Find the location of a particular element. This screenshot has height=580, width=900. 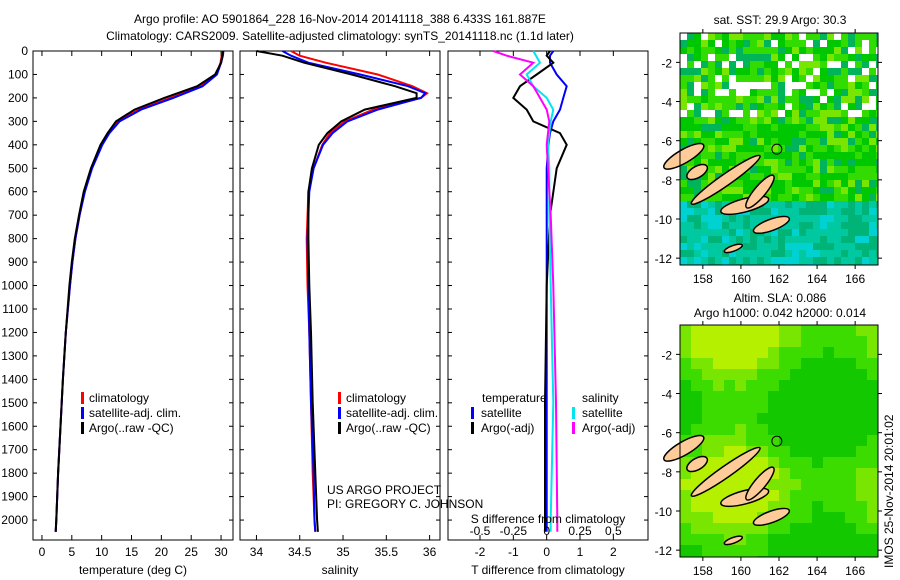

lat-tick-label: -4 is located at coordinates (666, 395).